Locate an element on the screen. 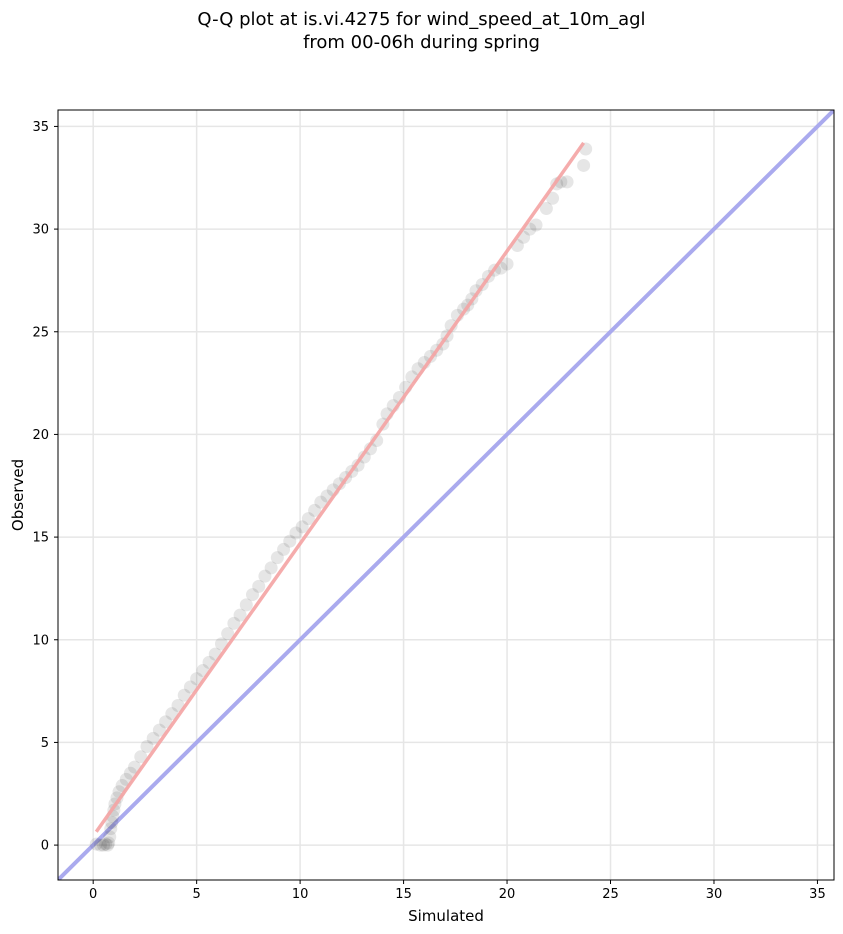 This screenshot has height=934, width=843. x-tick-label: 20 is located at coordinates (507, 894).